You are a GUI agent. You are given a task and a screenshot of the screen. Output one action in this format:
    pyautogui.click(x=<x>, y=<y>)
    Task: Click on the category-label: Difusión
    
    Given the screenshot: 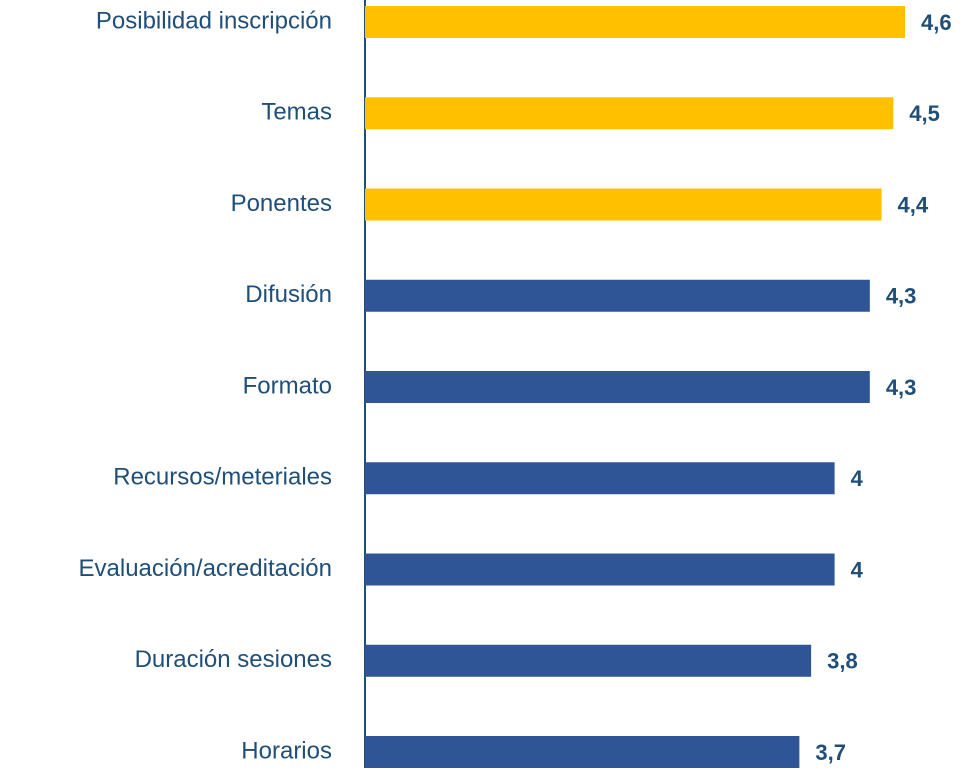 What is the action you would take?
    pyautogui.click(x=288, y=294)
    